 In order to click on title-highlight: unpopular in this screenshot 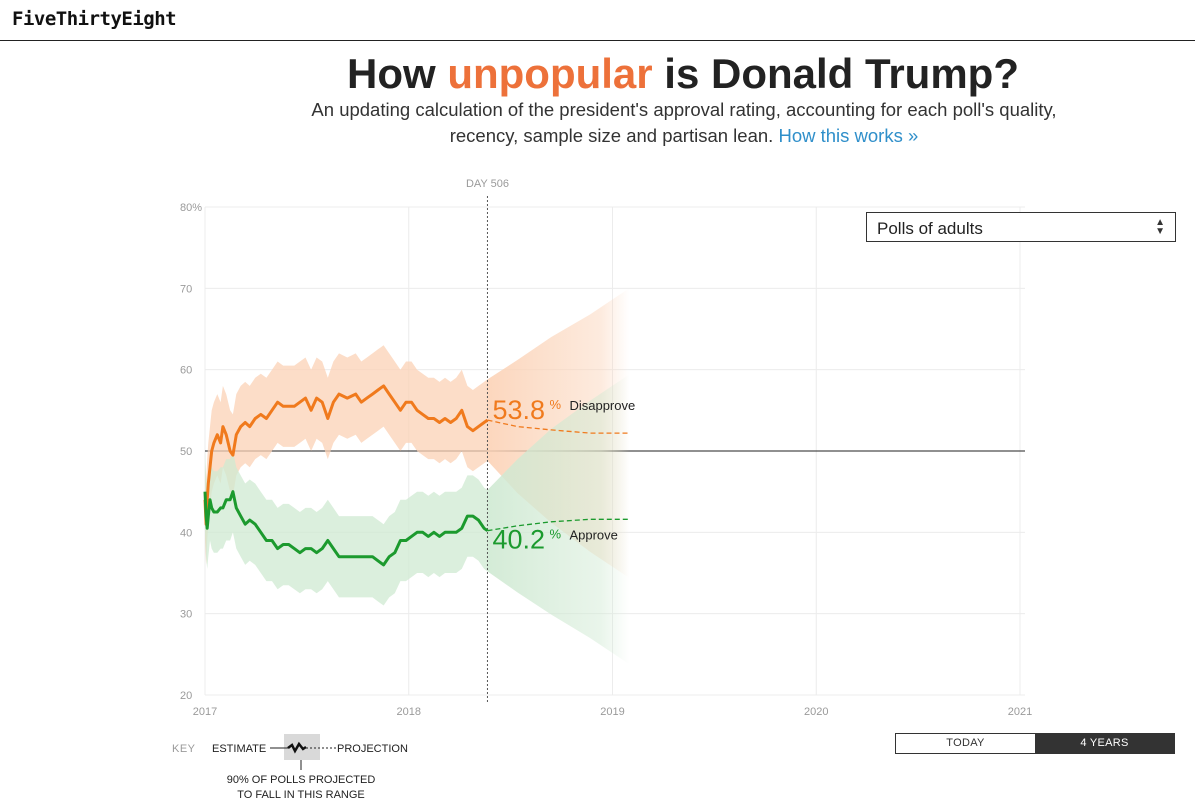, I will do `click(550, 73)`.